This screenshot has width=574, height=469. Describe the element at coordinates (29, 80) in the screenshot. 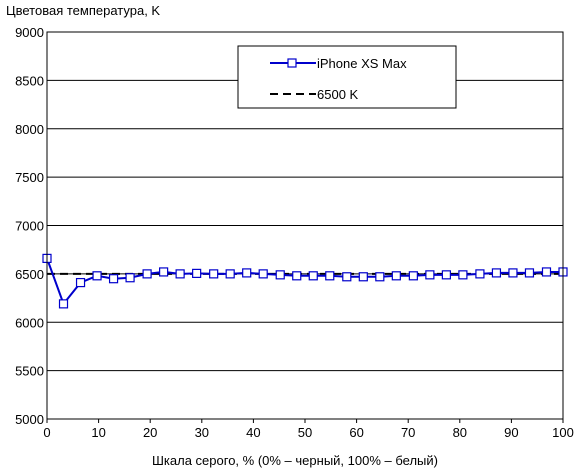

I see `y-tick-label-8500: 8500` at that location.